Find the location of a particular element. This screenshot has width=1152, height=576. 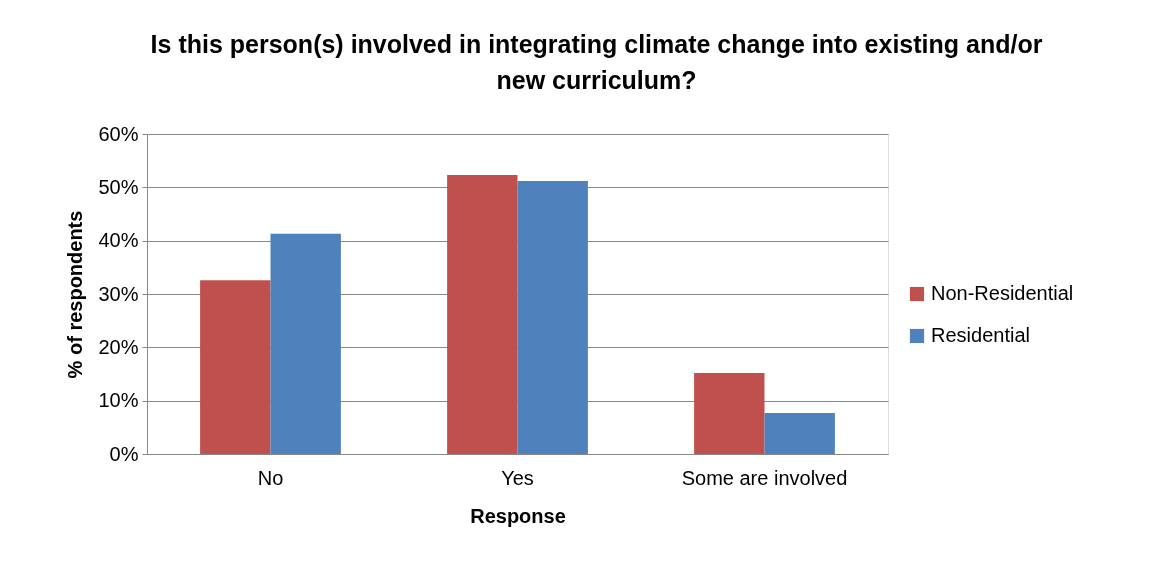

y-tick-label: 40% is located at coordinates (118, 240).